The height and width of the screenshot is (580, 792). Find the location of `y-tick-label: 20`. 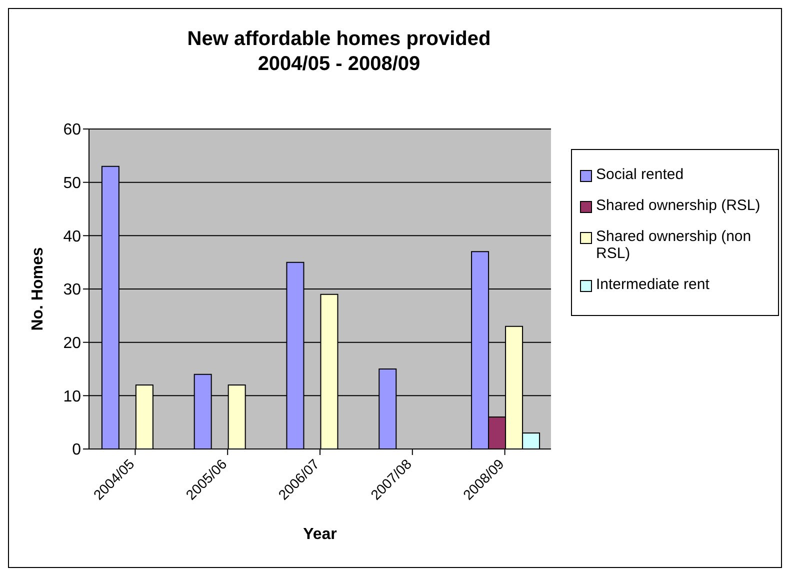

y-tick-label: 20 is located at coordinates (72, 343).